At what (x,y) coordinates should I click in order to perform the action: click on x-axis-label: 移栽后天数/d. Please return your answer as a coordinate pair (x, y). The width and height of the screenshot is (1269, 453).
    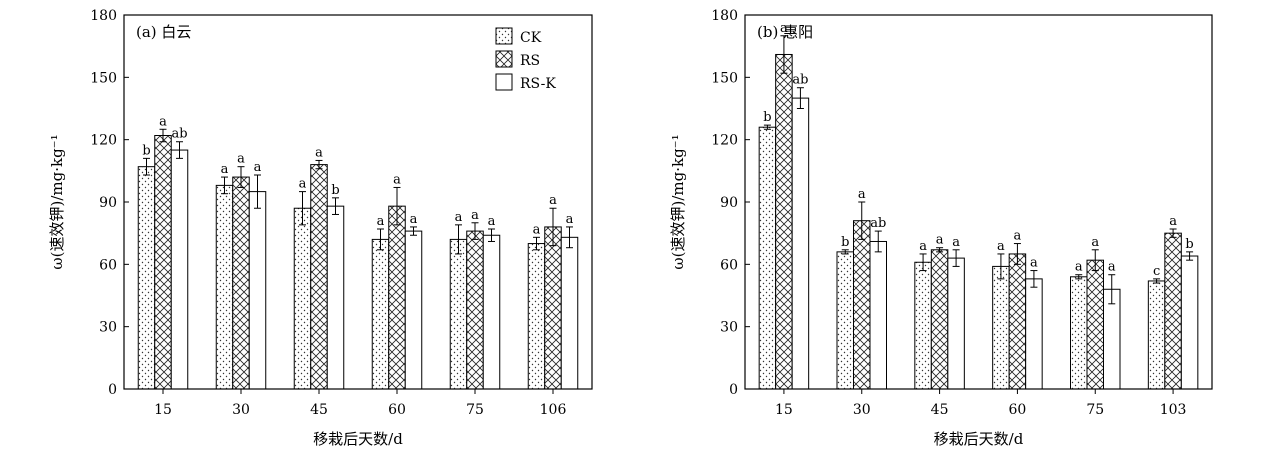
    Looking at the image, I should click on (979, 439).